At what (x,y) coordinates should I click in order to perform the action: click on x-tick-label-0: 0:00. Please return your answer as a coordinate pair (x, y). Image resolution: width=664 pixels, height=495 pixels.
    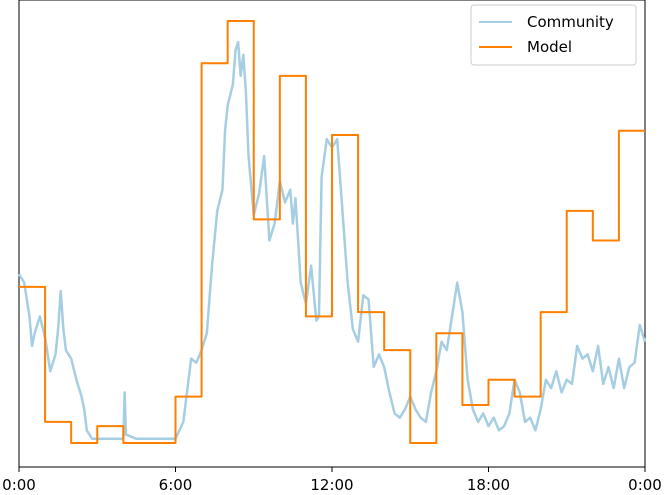
    Looking at the image, I should click on (19, 485).